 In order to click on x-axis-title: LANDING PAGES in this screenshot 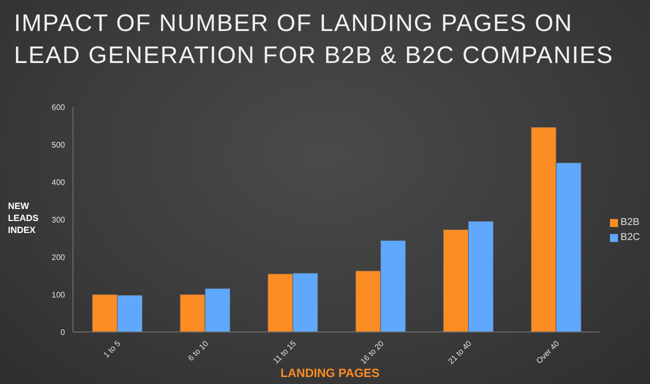, I will do `click(330, 373)`.